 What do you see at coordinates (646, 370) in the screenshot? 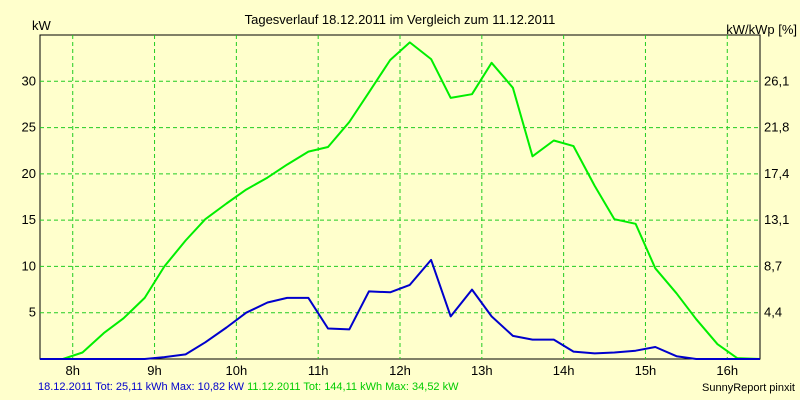
I see `x-tick-label: 15h` at bounding box center [646, 370].